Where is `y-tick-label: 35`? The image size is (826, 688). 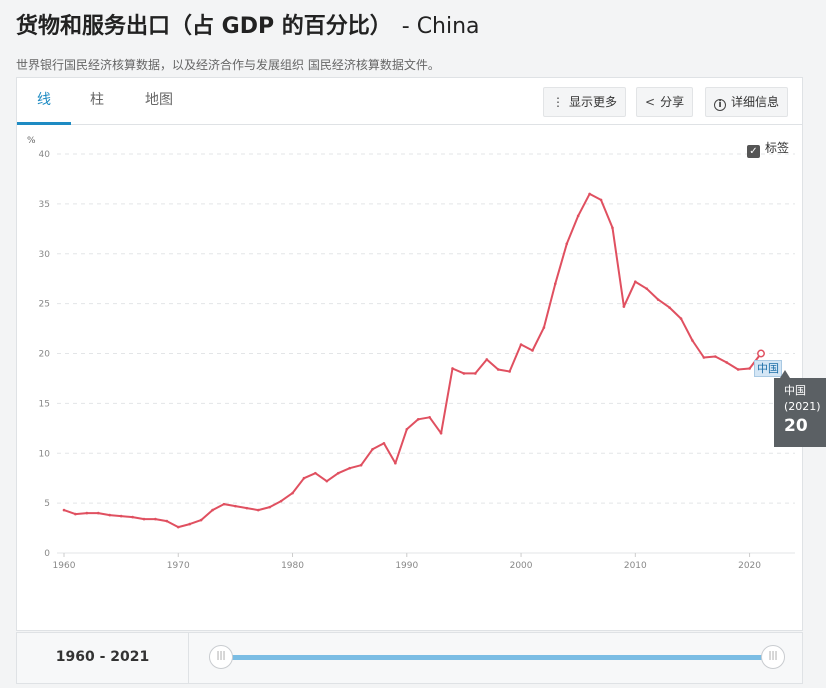
y-tick-label: 35 is located at coordinates (44, 205).